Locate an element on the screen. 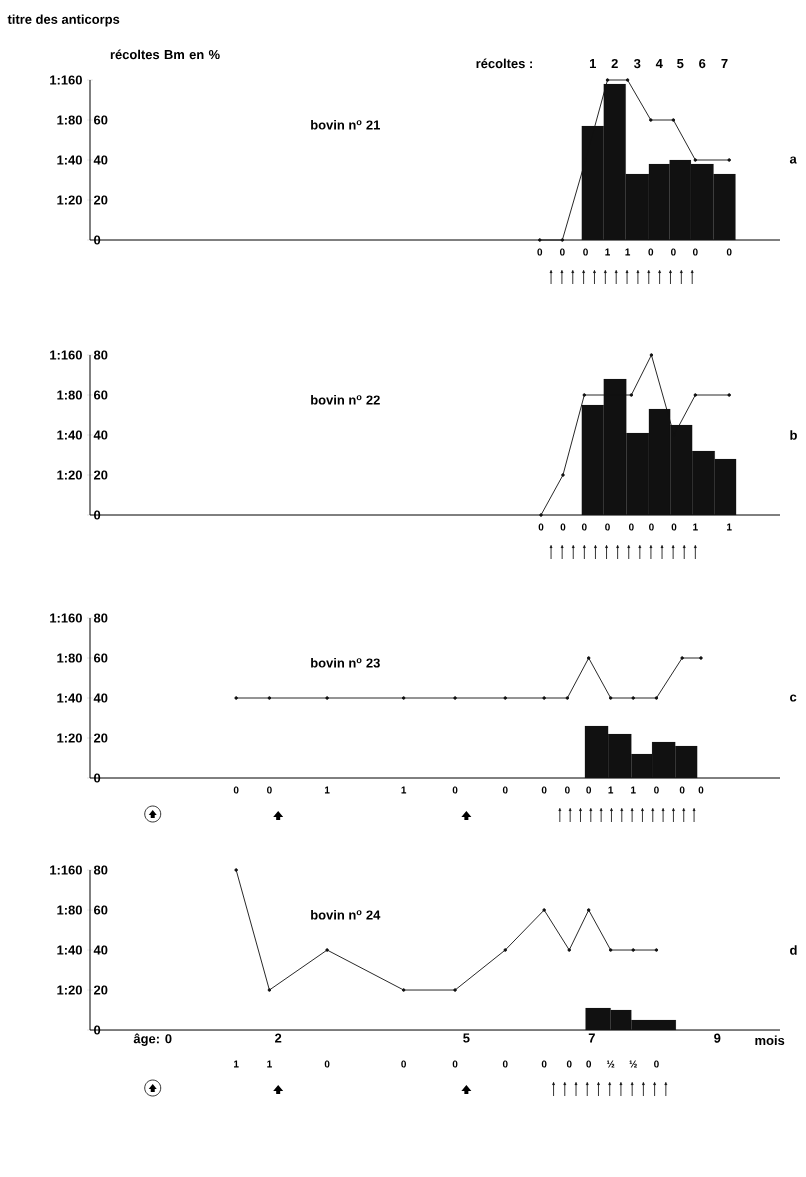  y2-axis-title: titre des anticorps is located at coordinates (63, 20).